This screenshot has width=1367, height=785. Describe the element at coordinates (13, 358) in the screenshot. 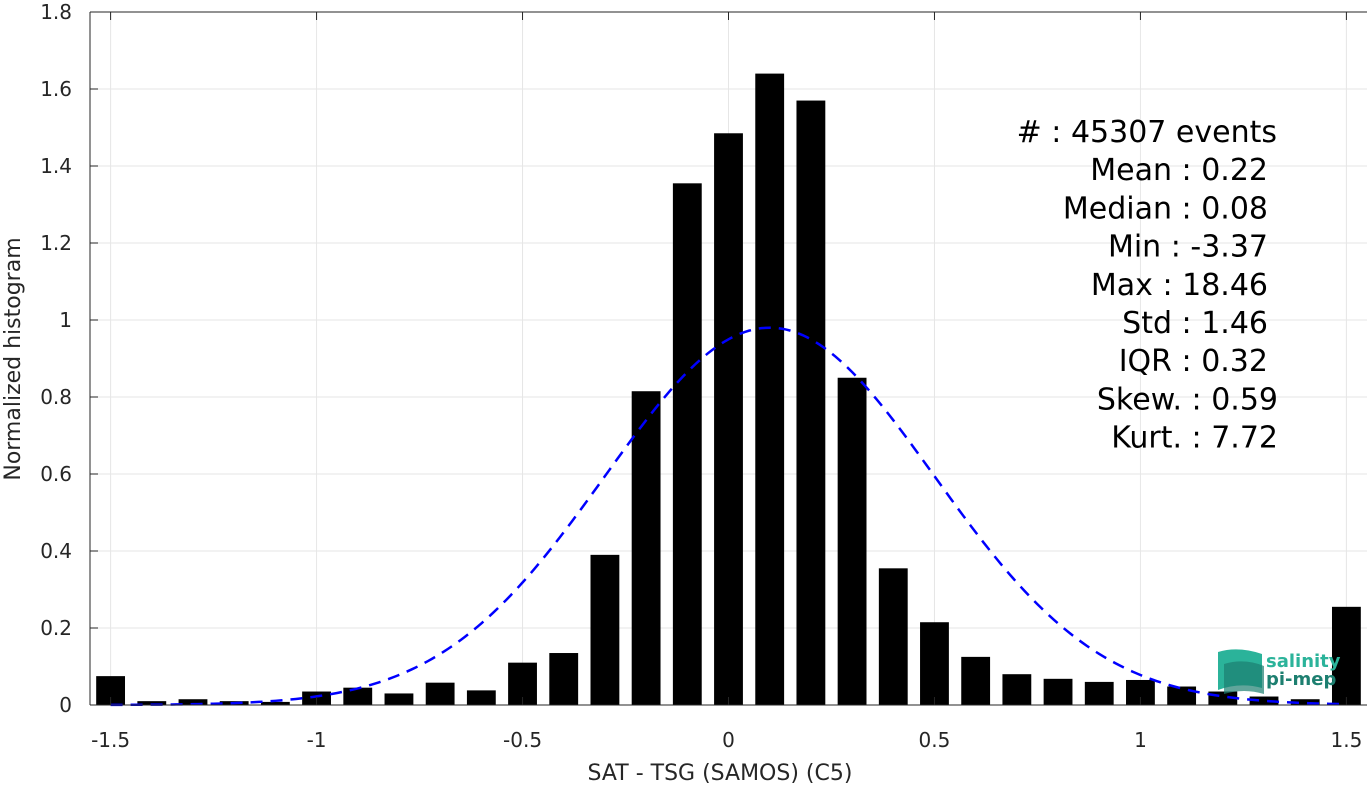

I see `y-axis-label: Normalized histogram` at that location.